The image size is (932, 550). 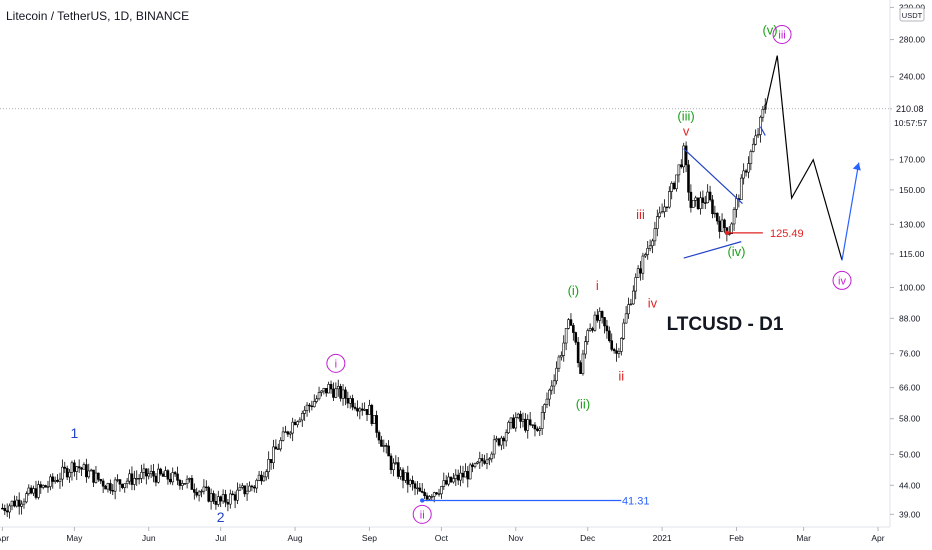 What do you see at coordinates (912, 40) in the screenshot?
I see `price-tick-label: 280.00` at bounding box center [912, 40].